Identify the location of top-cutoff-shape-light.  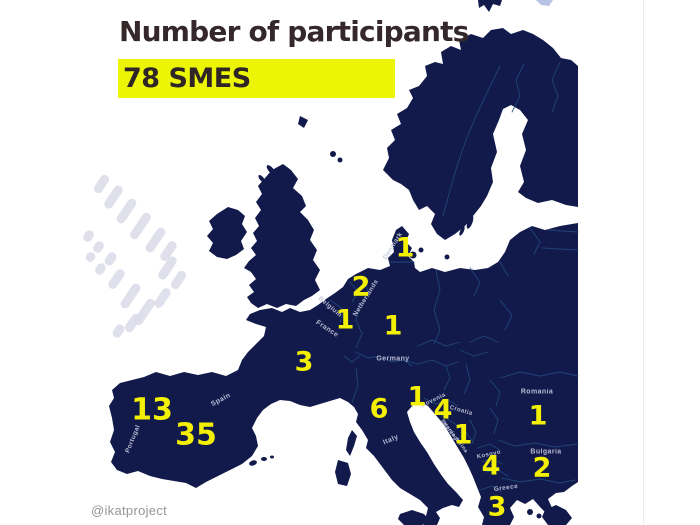
(544, 3).